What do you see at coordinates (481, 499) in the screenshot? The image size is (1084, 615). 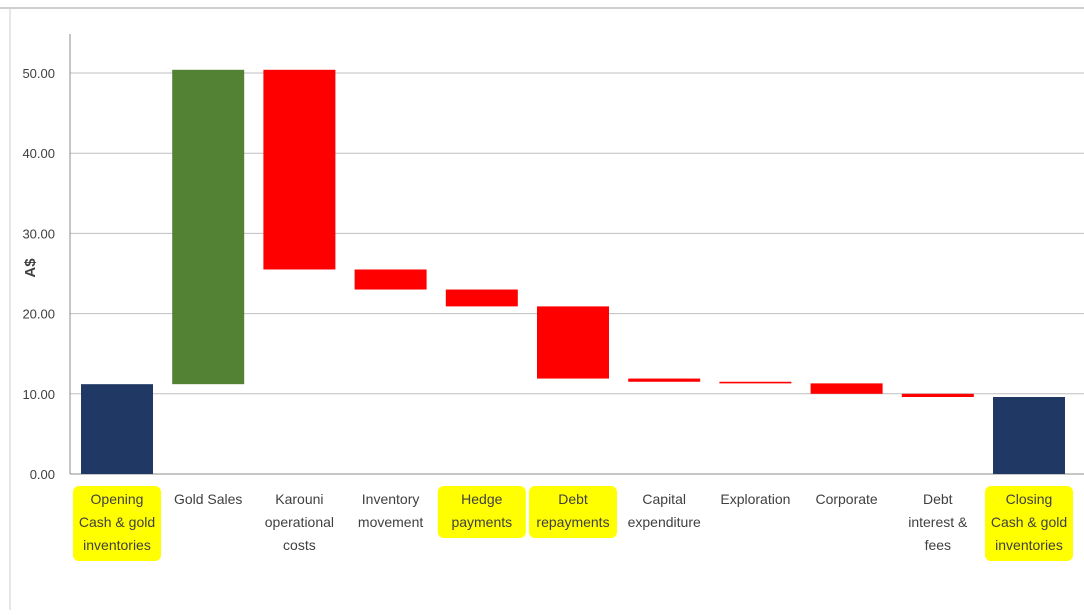 I see `x-category-label: Hedge` at bounding box center [481, 499].